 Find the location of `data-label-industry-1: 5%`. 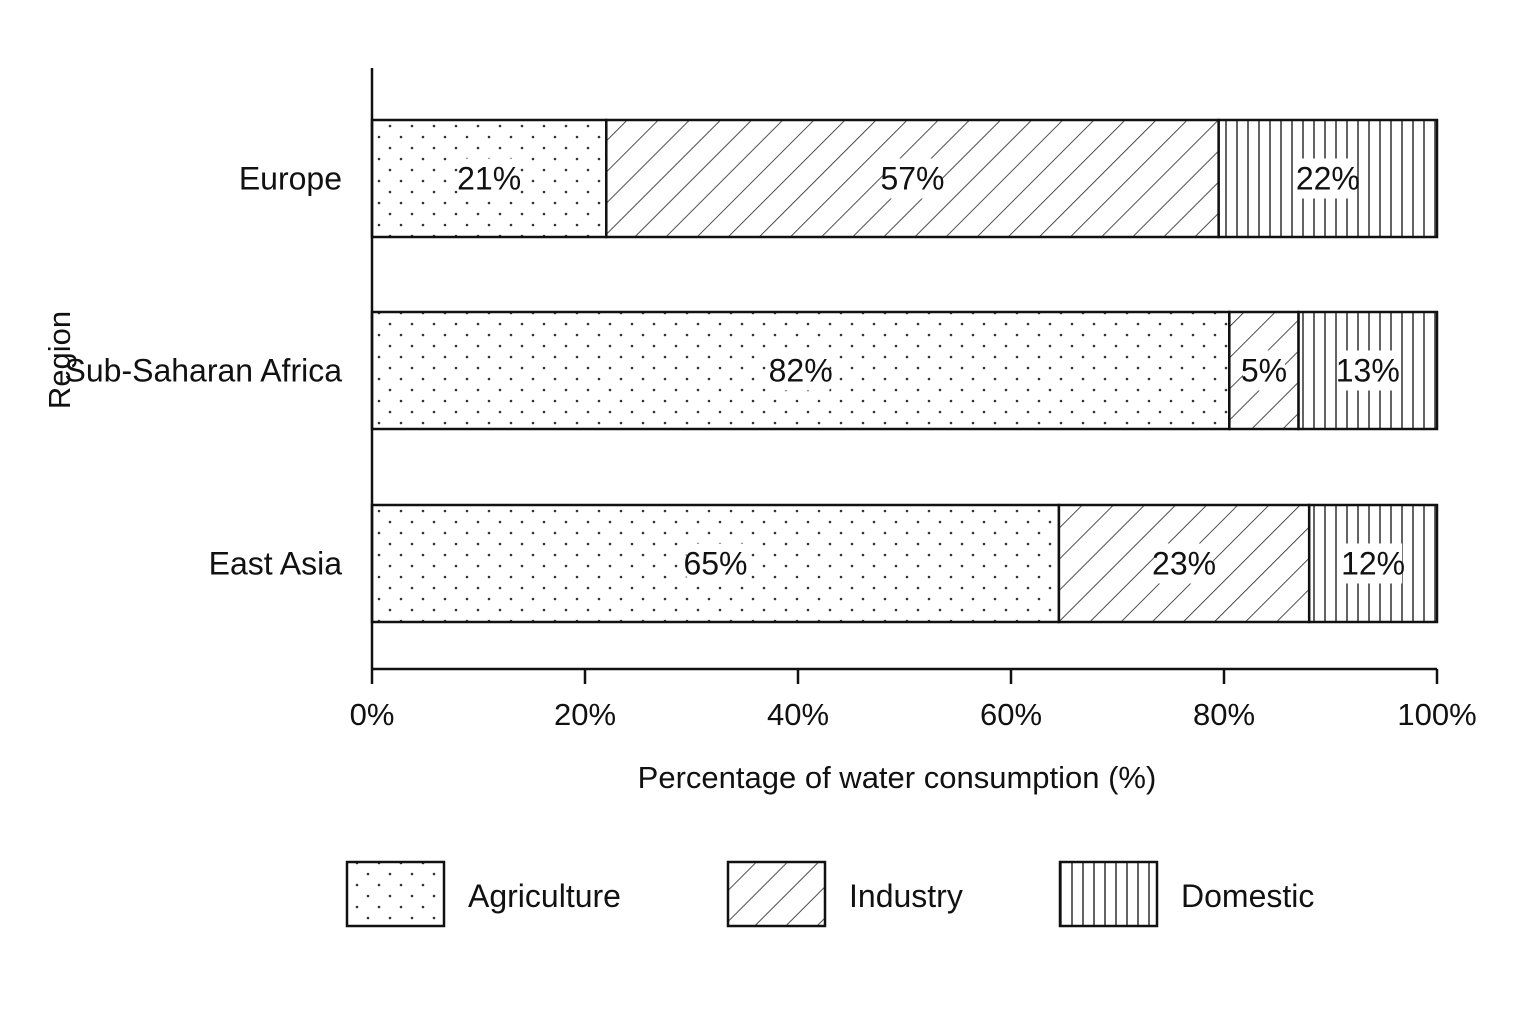

data-label-industry-1: 5% is located at coordinates (1264, 371).